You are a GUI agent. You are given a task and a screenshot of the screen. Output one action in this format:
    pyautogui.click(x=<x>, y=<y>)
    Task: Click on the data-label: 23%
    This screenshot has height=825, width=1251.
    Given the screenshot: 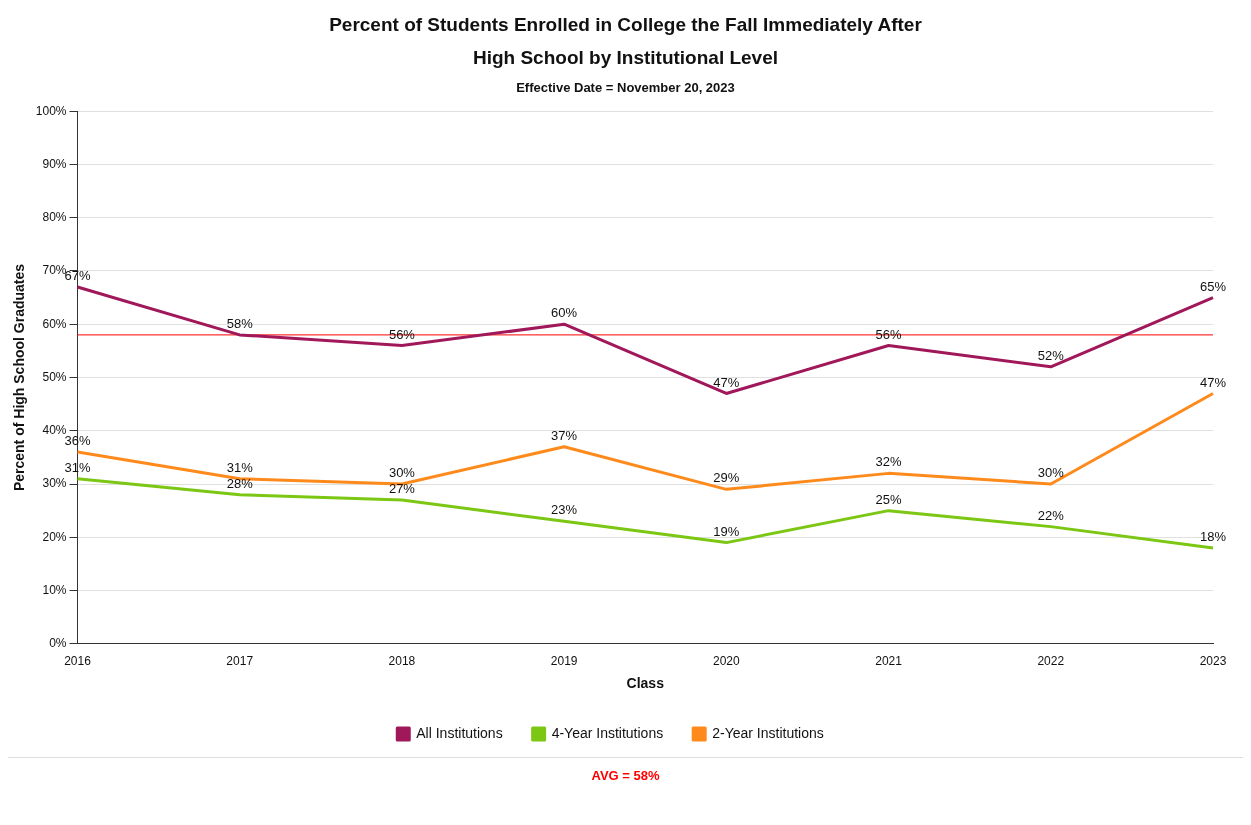 What is the action you would take?
    pyautogui.click(x=564, y=510)
    